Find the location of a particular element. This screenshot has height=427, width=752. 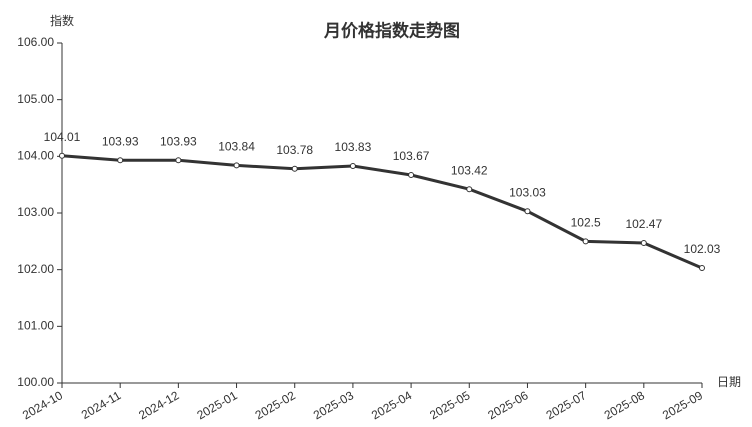

y-tick-label: 100.00 is located at coordinates (35, 382).